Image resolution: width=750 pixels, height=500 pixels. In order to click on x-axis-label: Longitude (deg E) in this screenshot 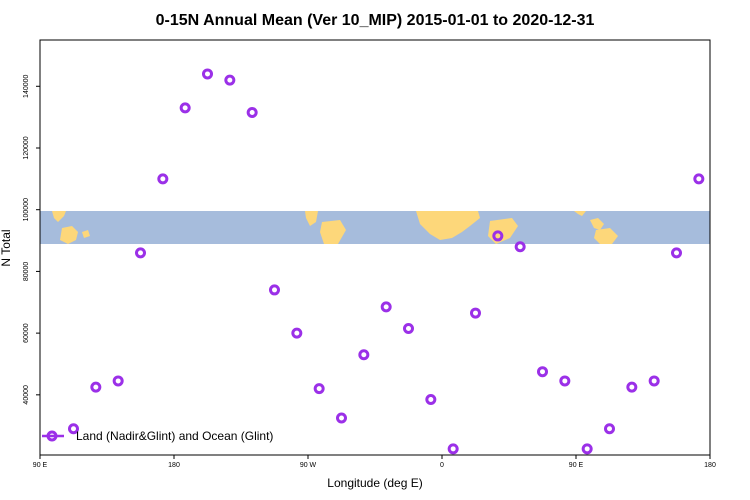, I will do `click(374, 483)`.